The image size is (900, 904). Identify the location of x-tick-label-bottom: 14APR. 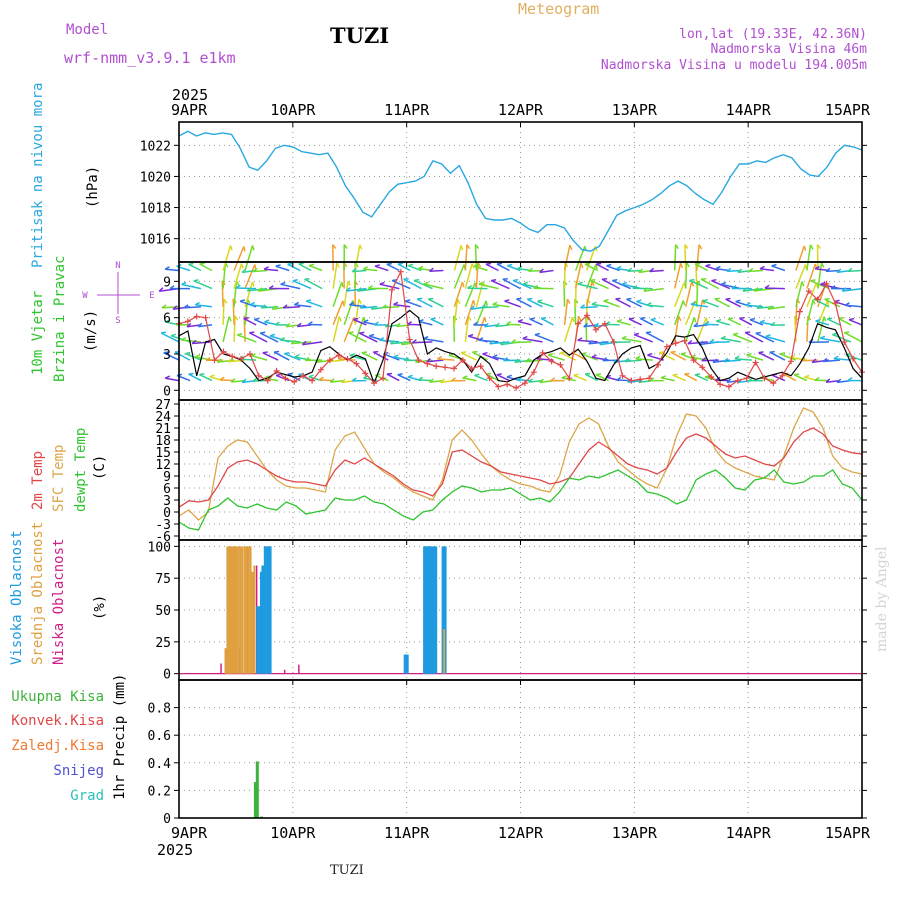
(749, 833).